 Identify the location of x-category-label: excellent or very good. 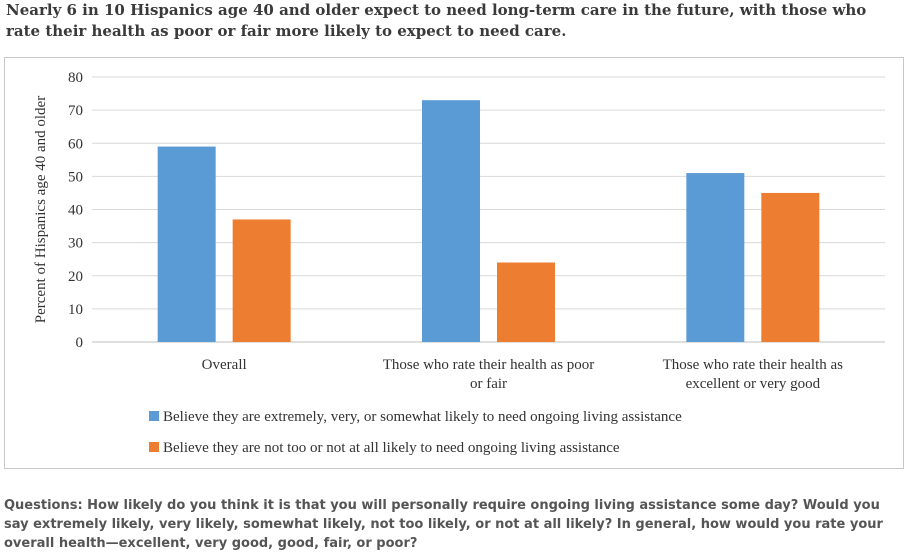
(753, 384).